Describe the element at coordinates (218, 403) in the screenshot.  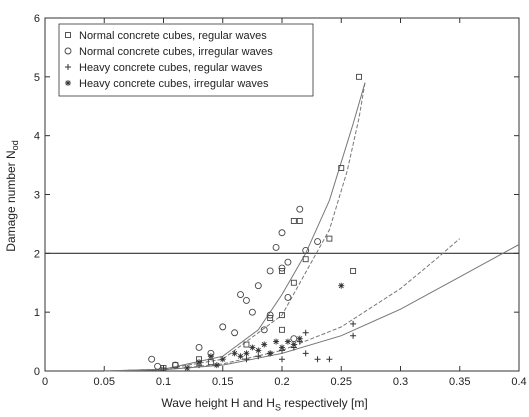
I see `x-axis-title-text: Wave height H and H` at that location.